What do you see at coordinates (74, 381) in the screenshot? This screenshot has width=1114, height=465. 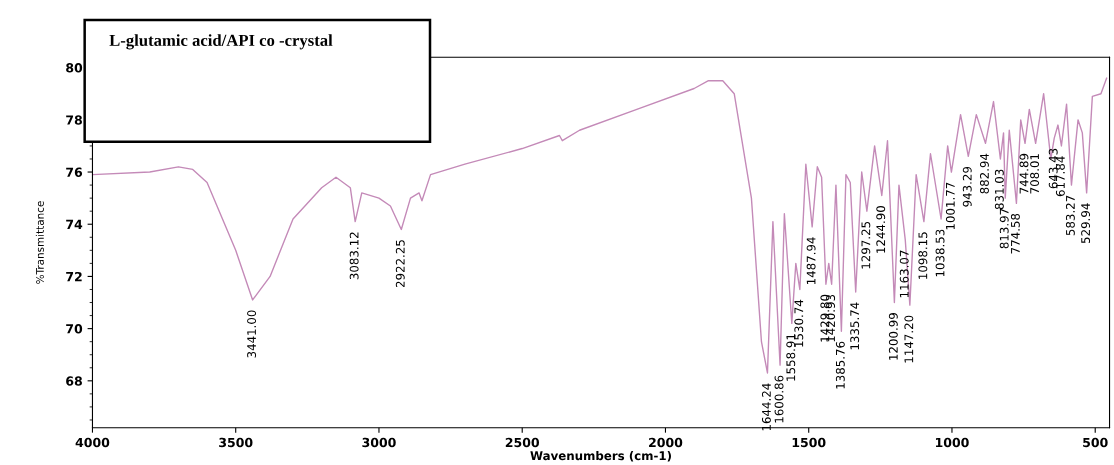 I see `y-tick-label: 68` at bounding box center [74, 381].